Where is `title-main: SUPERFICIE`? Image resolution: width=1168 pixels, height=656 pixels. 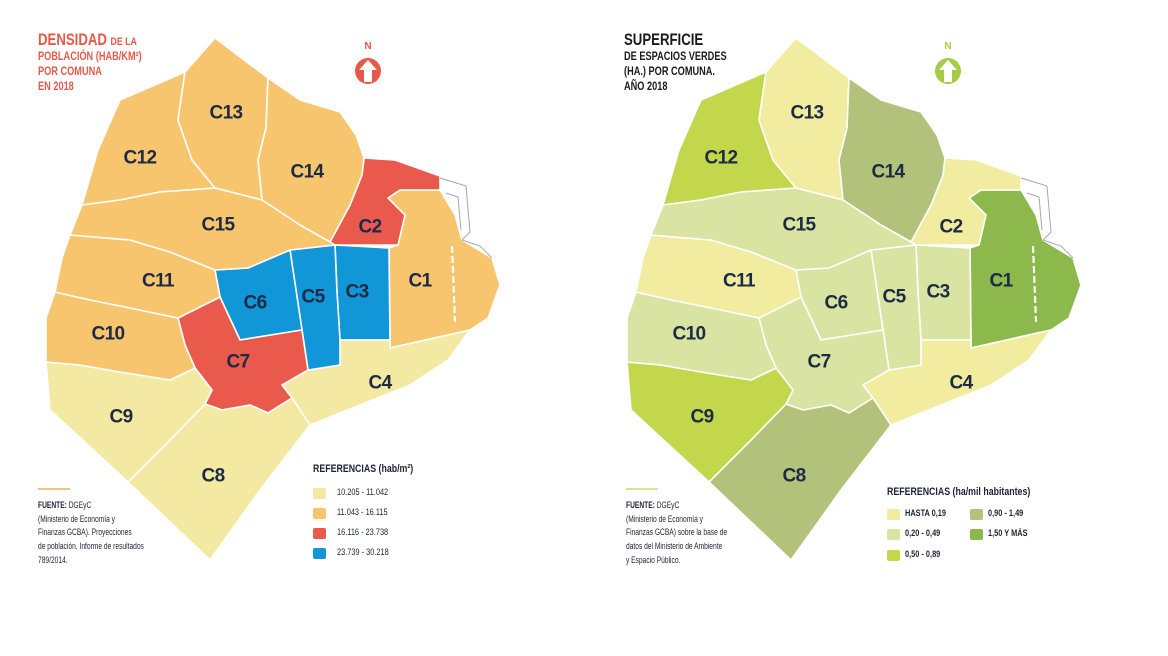
title-main: SUPERFICIE is located at coordinates (664, 40).